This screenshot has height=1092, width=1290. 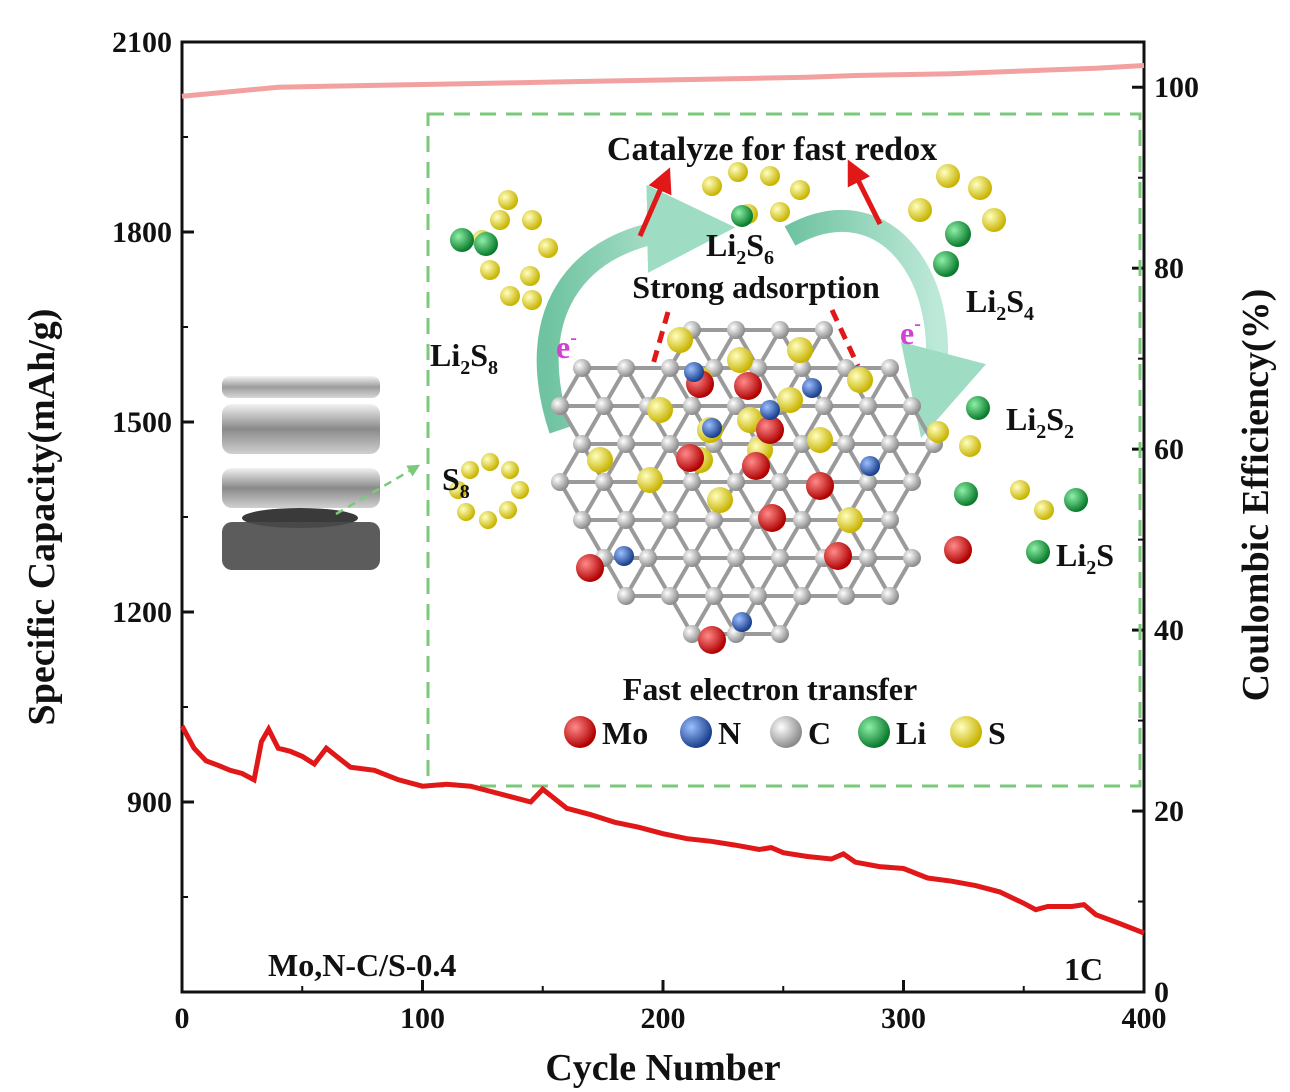 I want to click on x-axis-title: Cycle Number, so click(x=662, y=1068).